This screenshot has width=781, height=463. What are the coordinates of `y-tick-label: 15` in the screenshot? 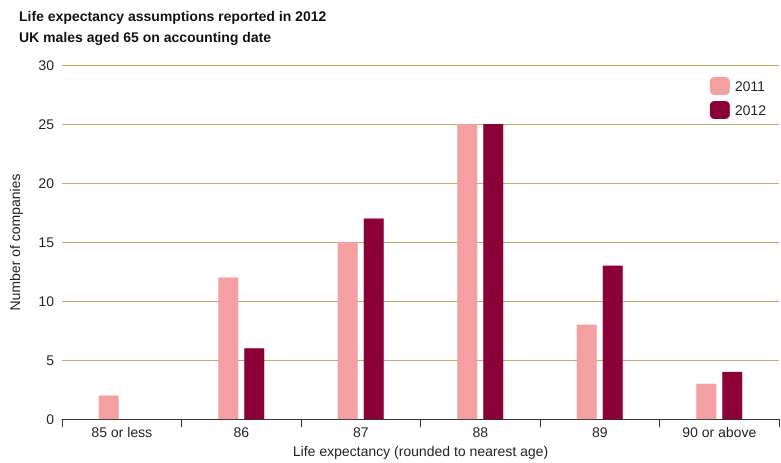 It's located at (46, 242).